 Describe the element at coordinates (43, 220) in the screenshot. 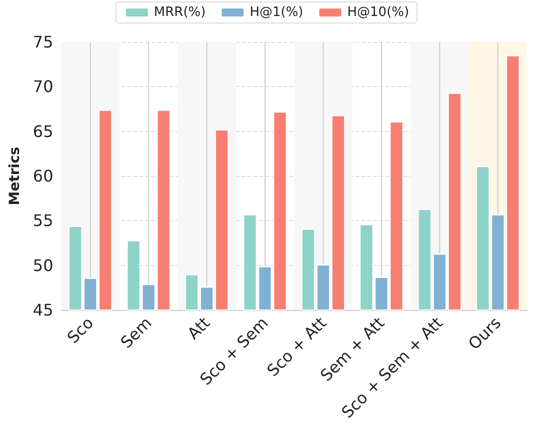

I see `y-tick-label: 55` at that location.